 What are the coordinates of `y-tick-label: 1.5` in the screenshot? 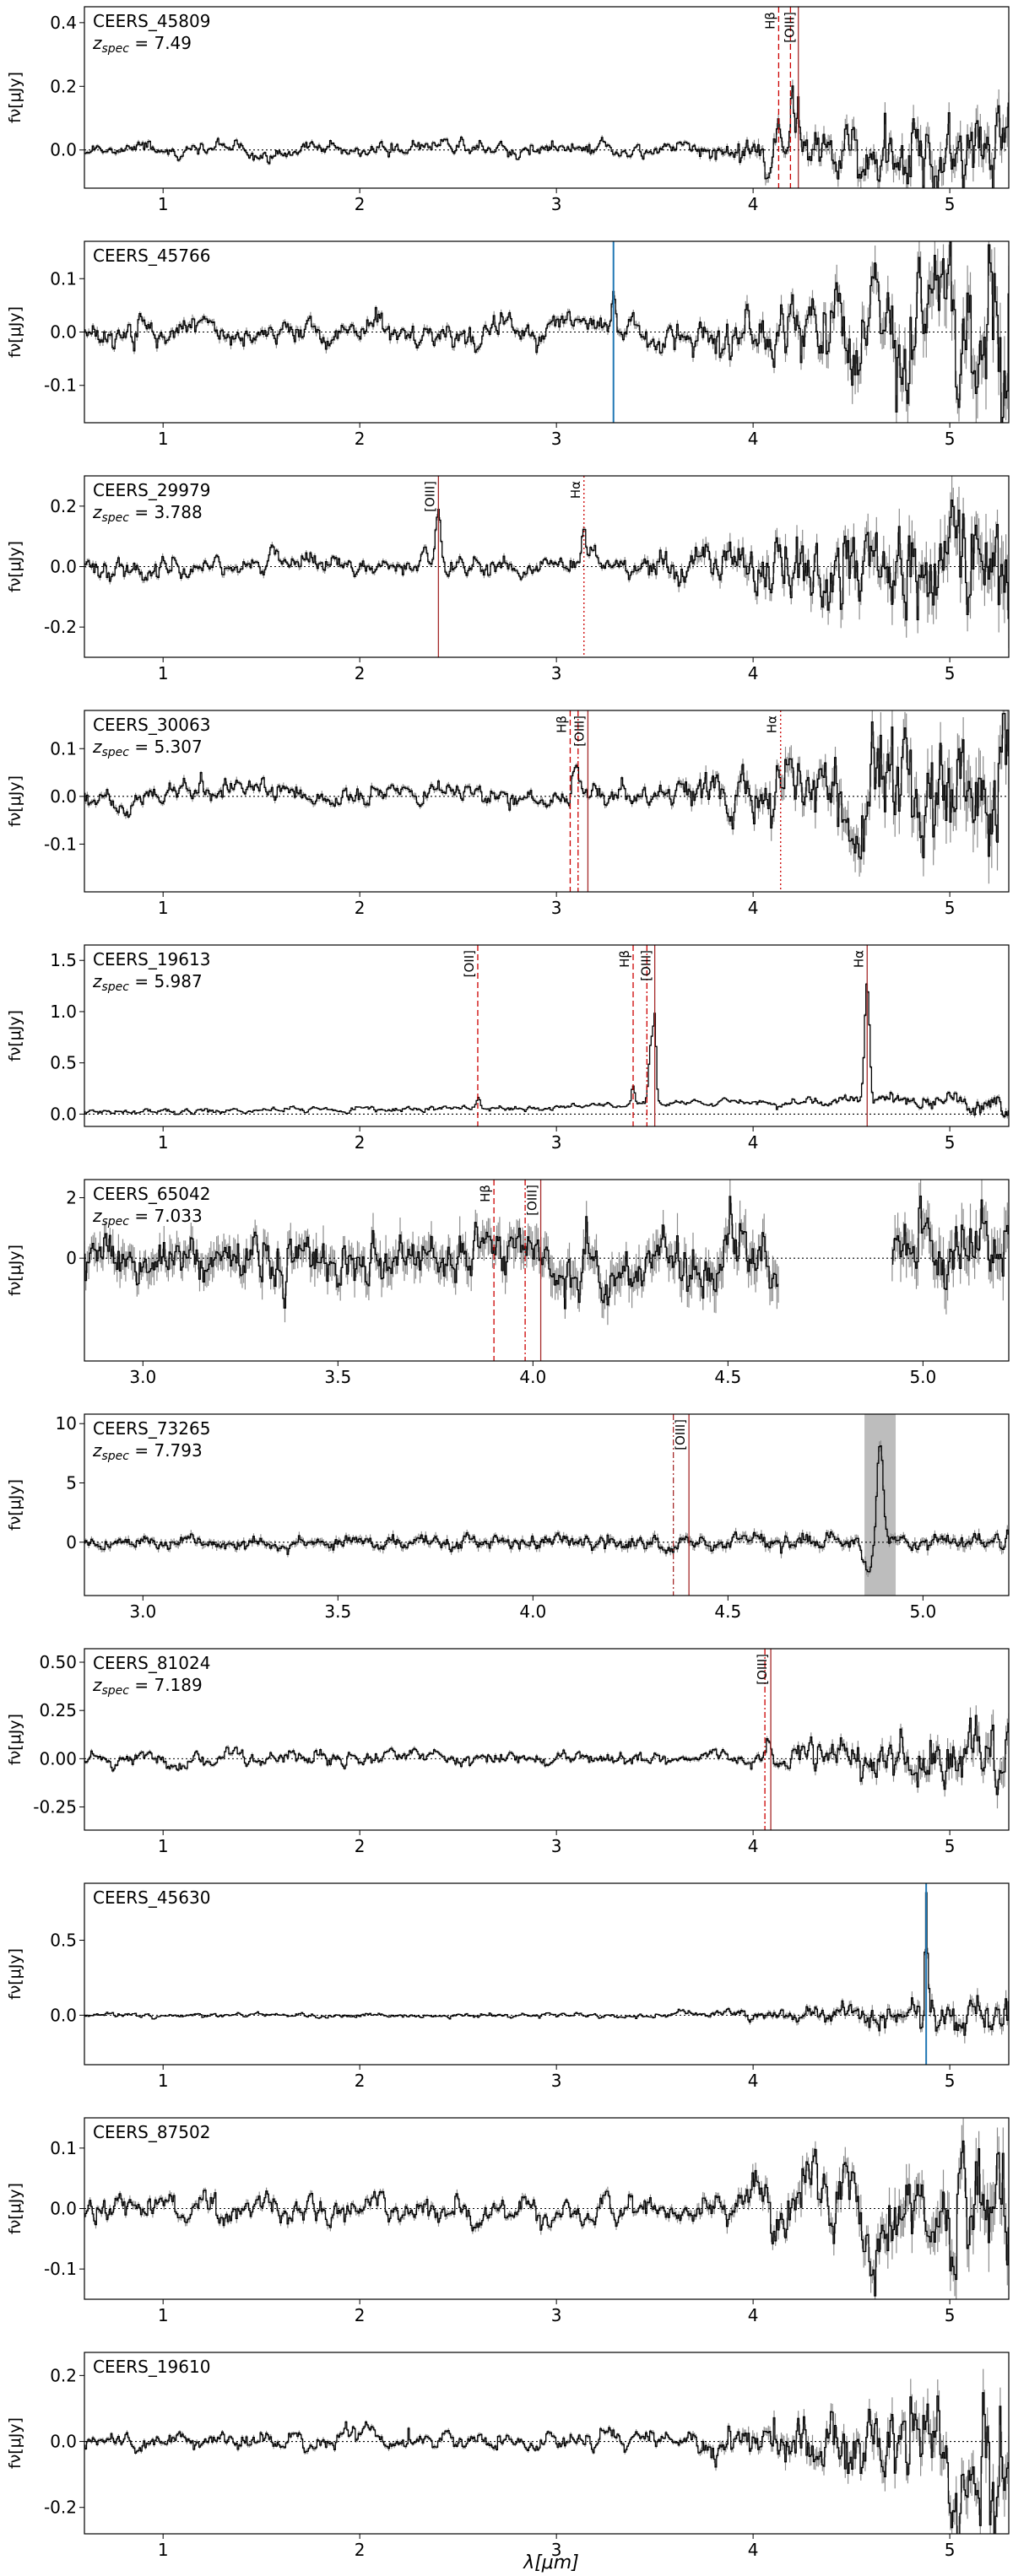 It's located at (63, 960).